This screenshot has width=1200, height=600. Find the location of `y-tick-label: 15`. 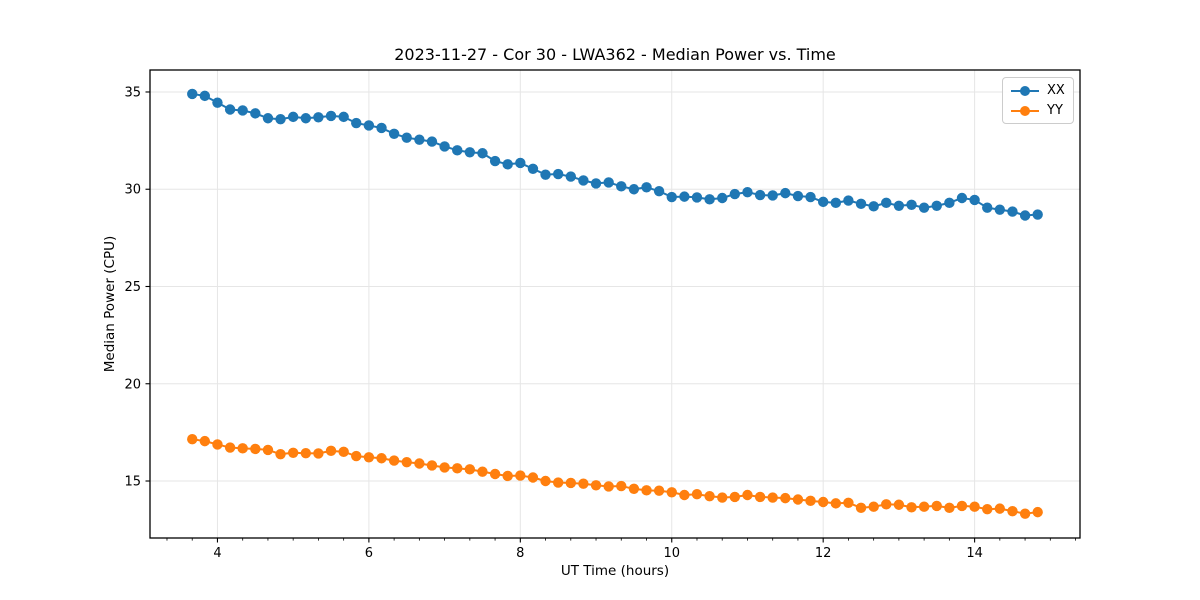

y-tick-label: 15 is located at coordinates (132, 482).